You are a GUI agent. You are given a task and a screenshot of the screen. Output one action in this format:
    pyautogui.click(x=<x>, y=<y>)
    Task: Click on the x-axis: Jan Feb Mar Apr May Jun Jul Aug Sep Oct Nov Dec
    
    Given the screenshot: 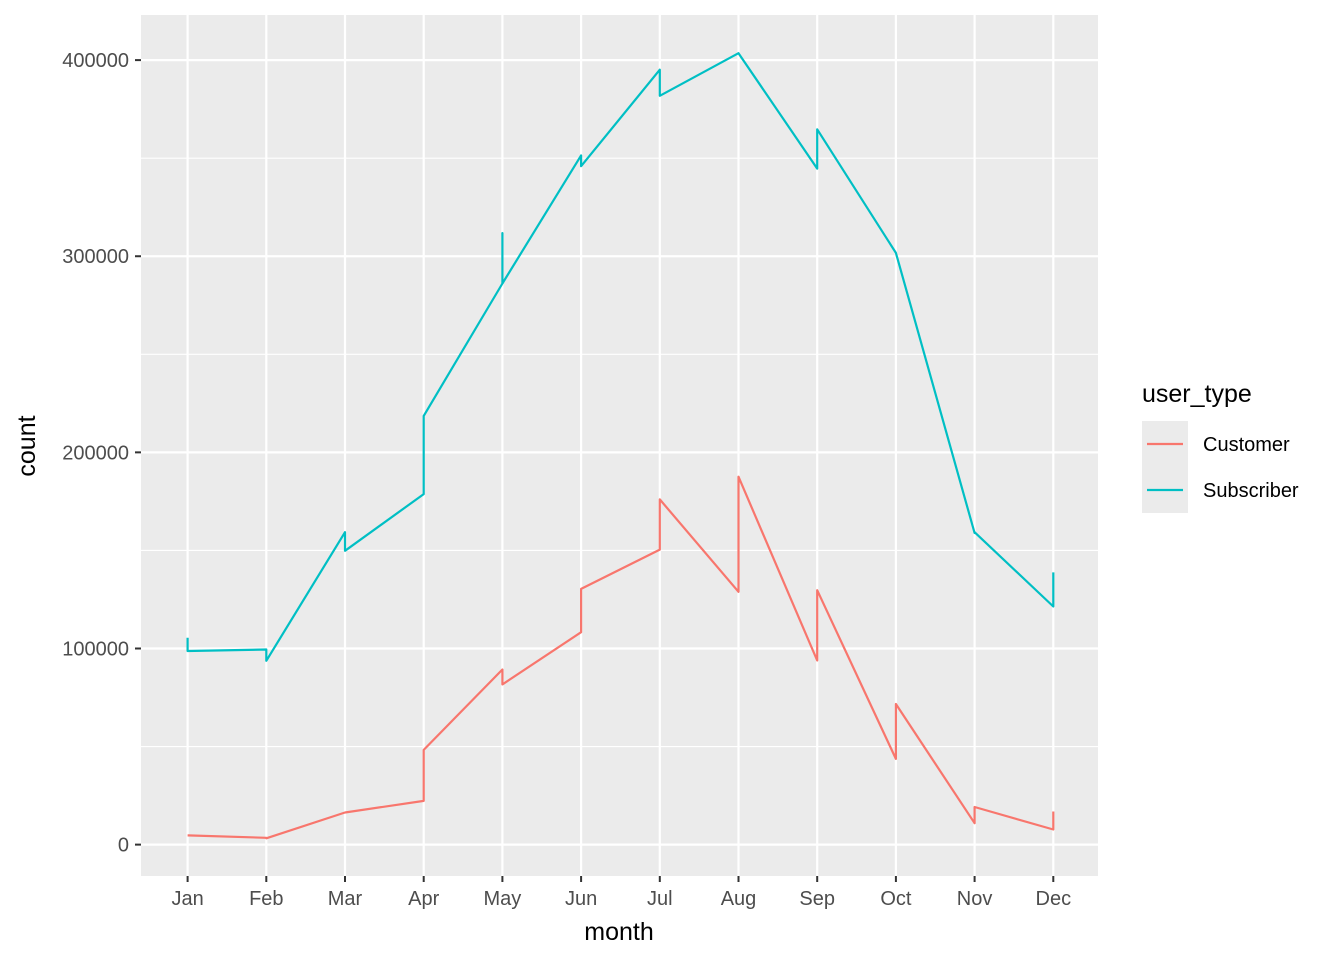 What is the action you would take?
    pyautogui.click(x=621, y=893)
    